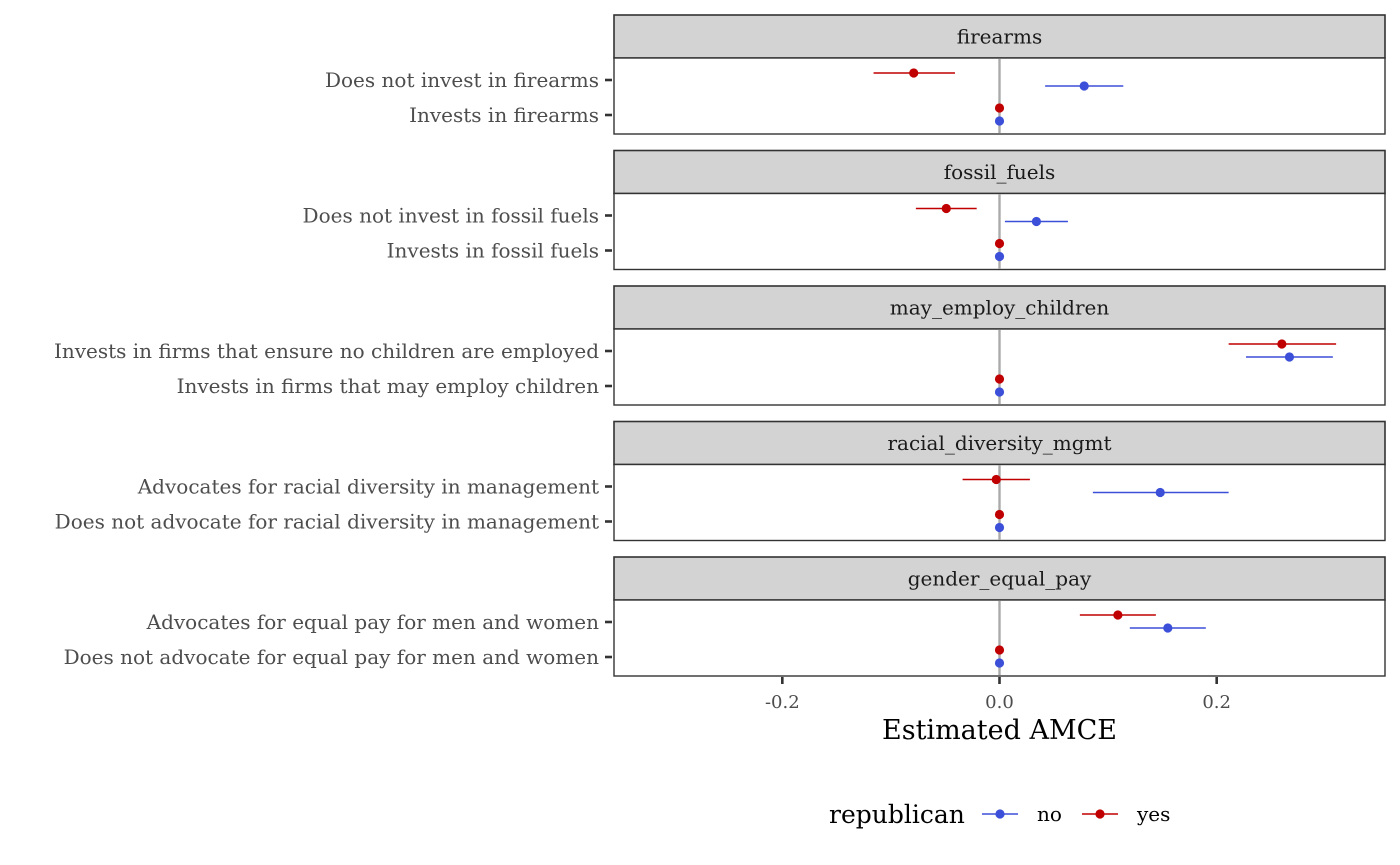  Describe the element at coordinates (451, 216) in the screenshot. I see `level-label: Does not invest in fossil fuels` at that location.